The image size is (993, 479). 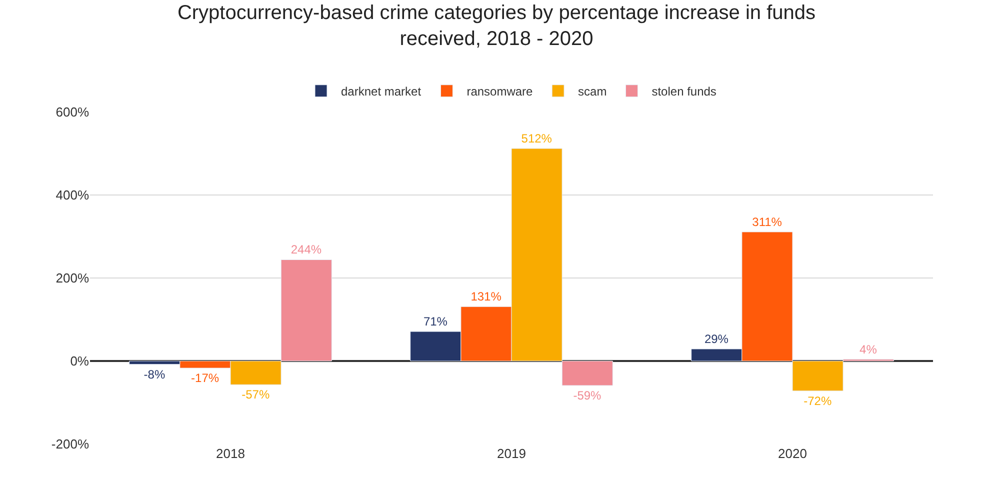 I want to click on x-tick-label: 2019, so click(x=511, y=453).